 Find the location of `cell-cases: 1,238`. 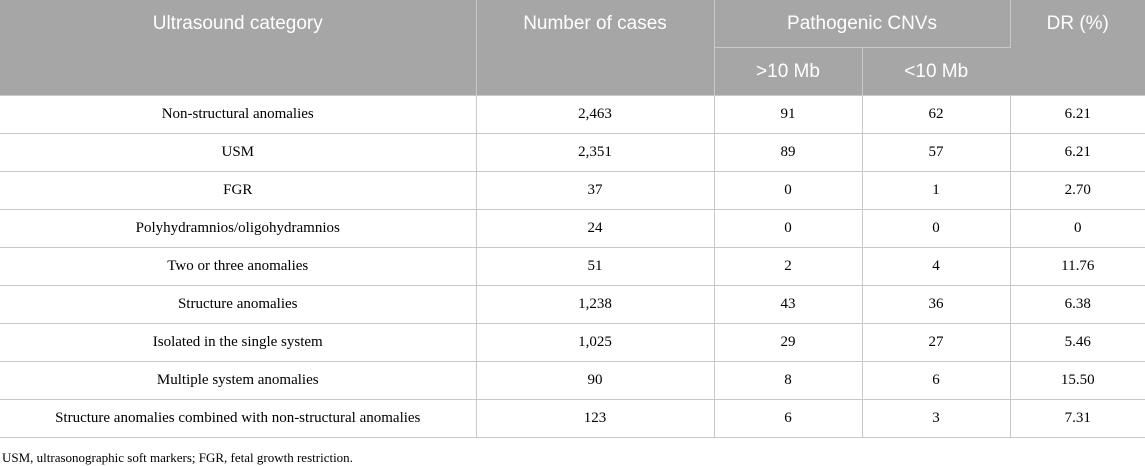

cell-cases: 1,238 is located at coordinates (595, 304).